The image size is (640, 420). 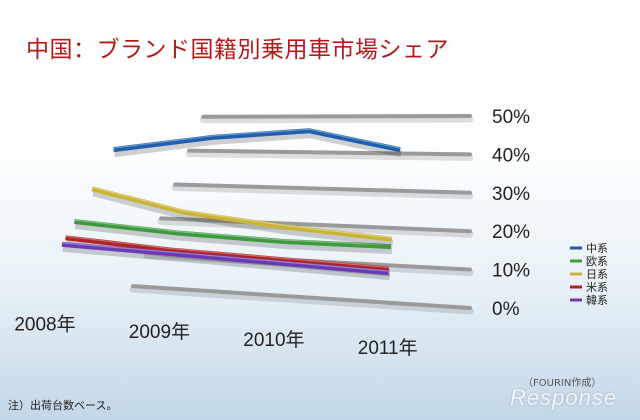 What do you see at coordinates (506, 309) in the screenshot?
I see `y-tick-label: 0%` at bounding box center [506, 309].